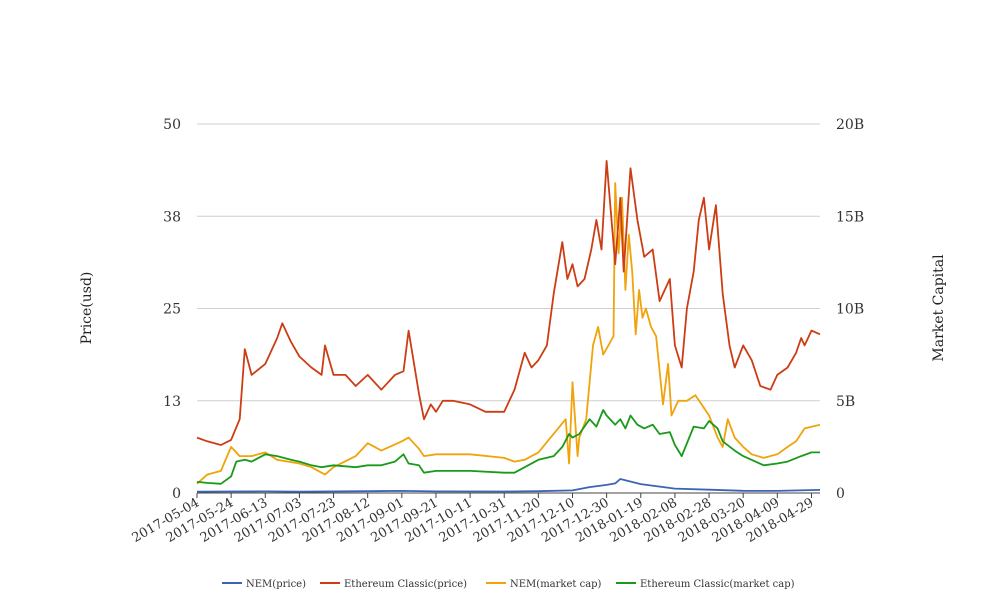 This screenshot has height=616, width=1008. I want to click on legend-item: Ethereum Classic(price), so click(393, 584).